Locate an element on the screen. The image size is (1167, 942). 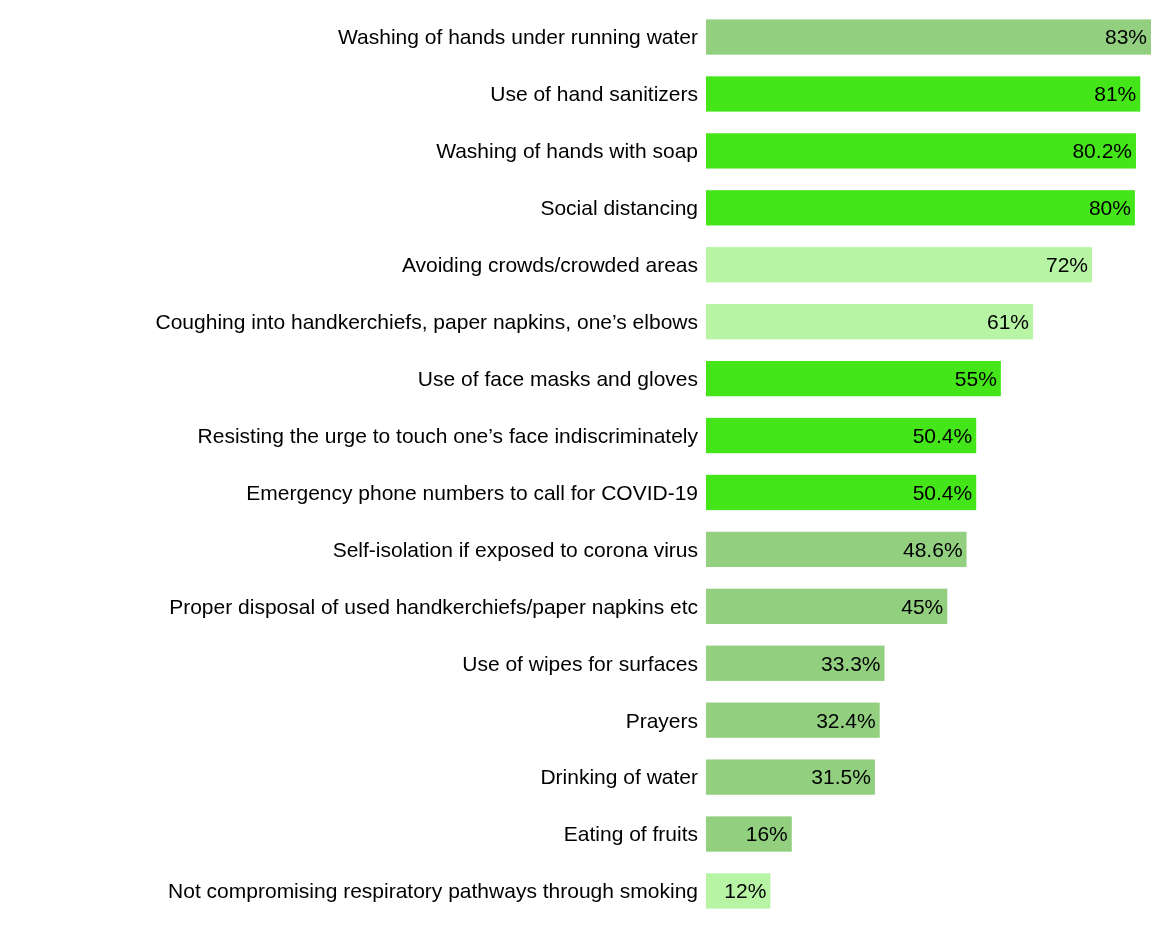
data-label: 45% is located at coordinates (922, 606).